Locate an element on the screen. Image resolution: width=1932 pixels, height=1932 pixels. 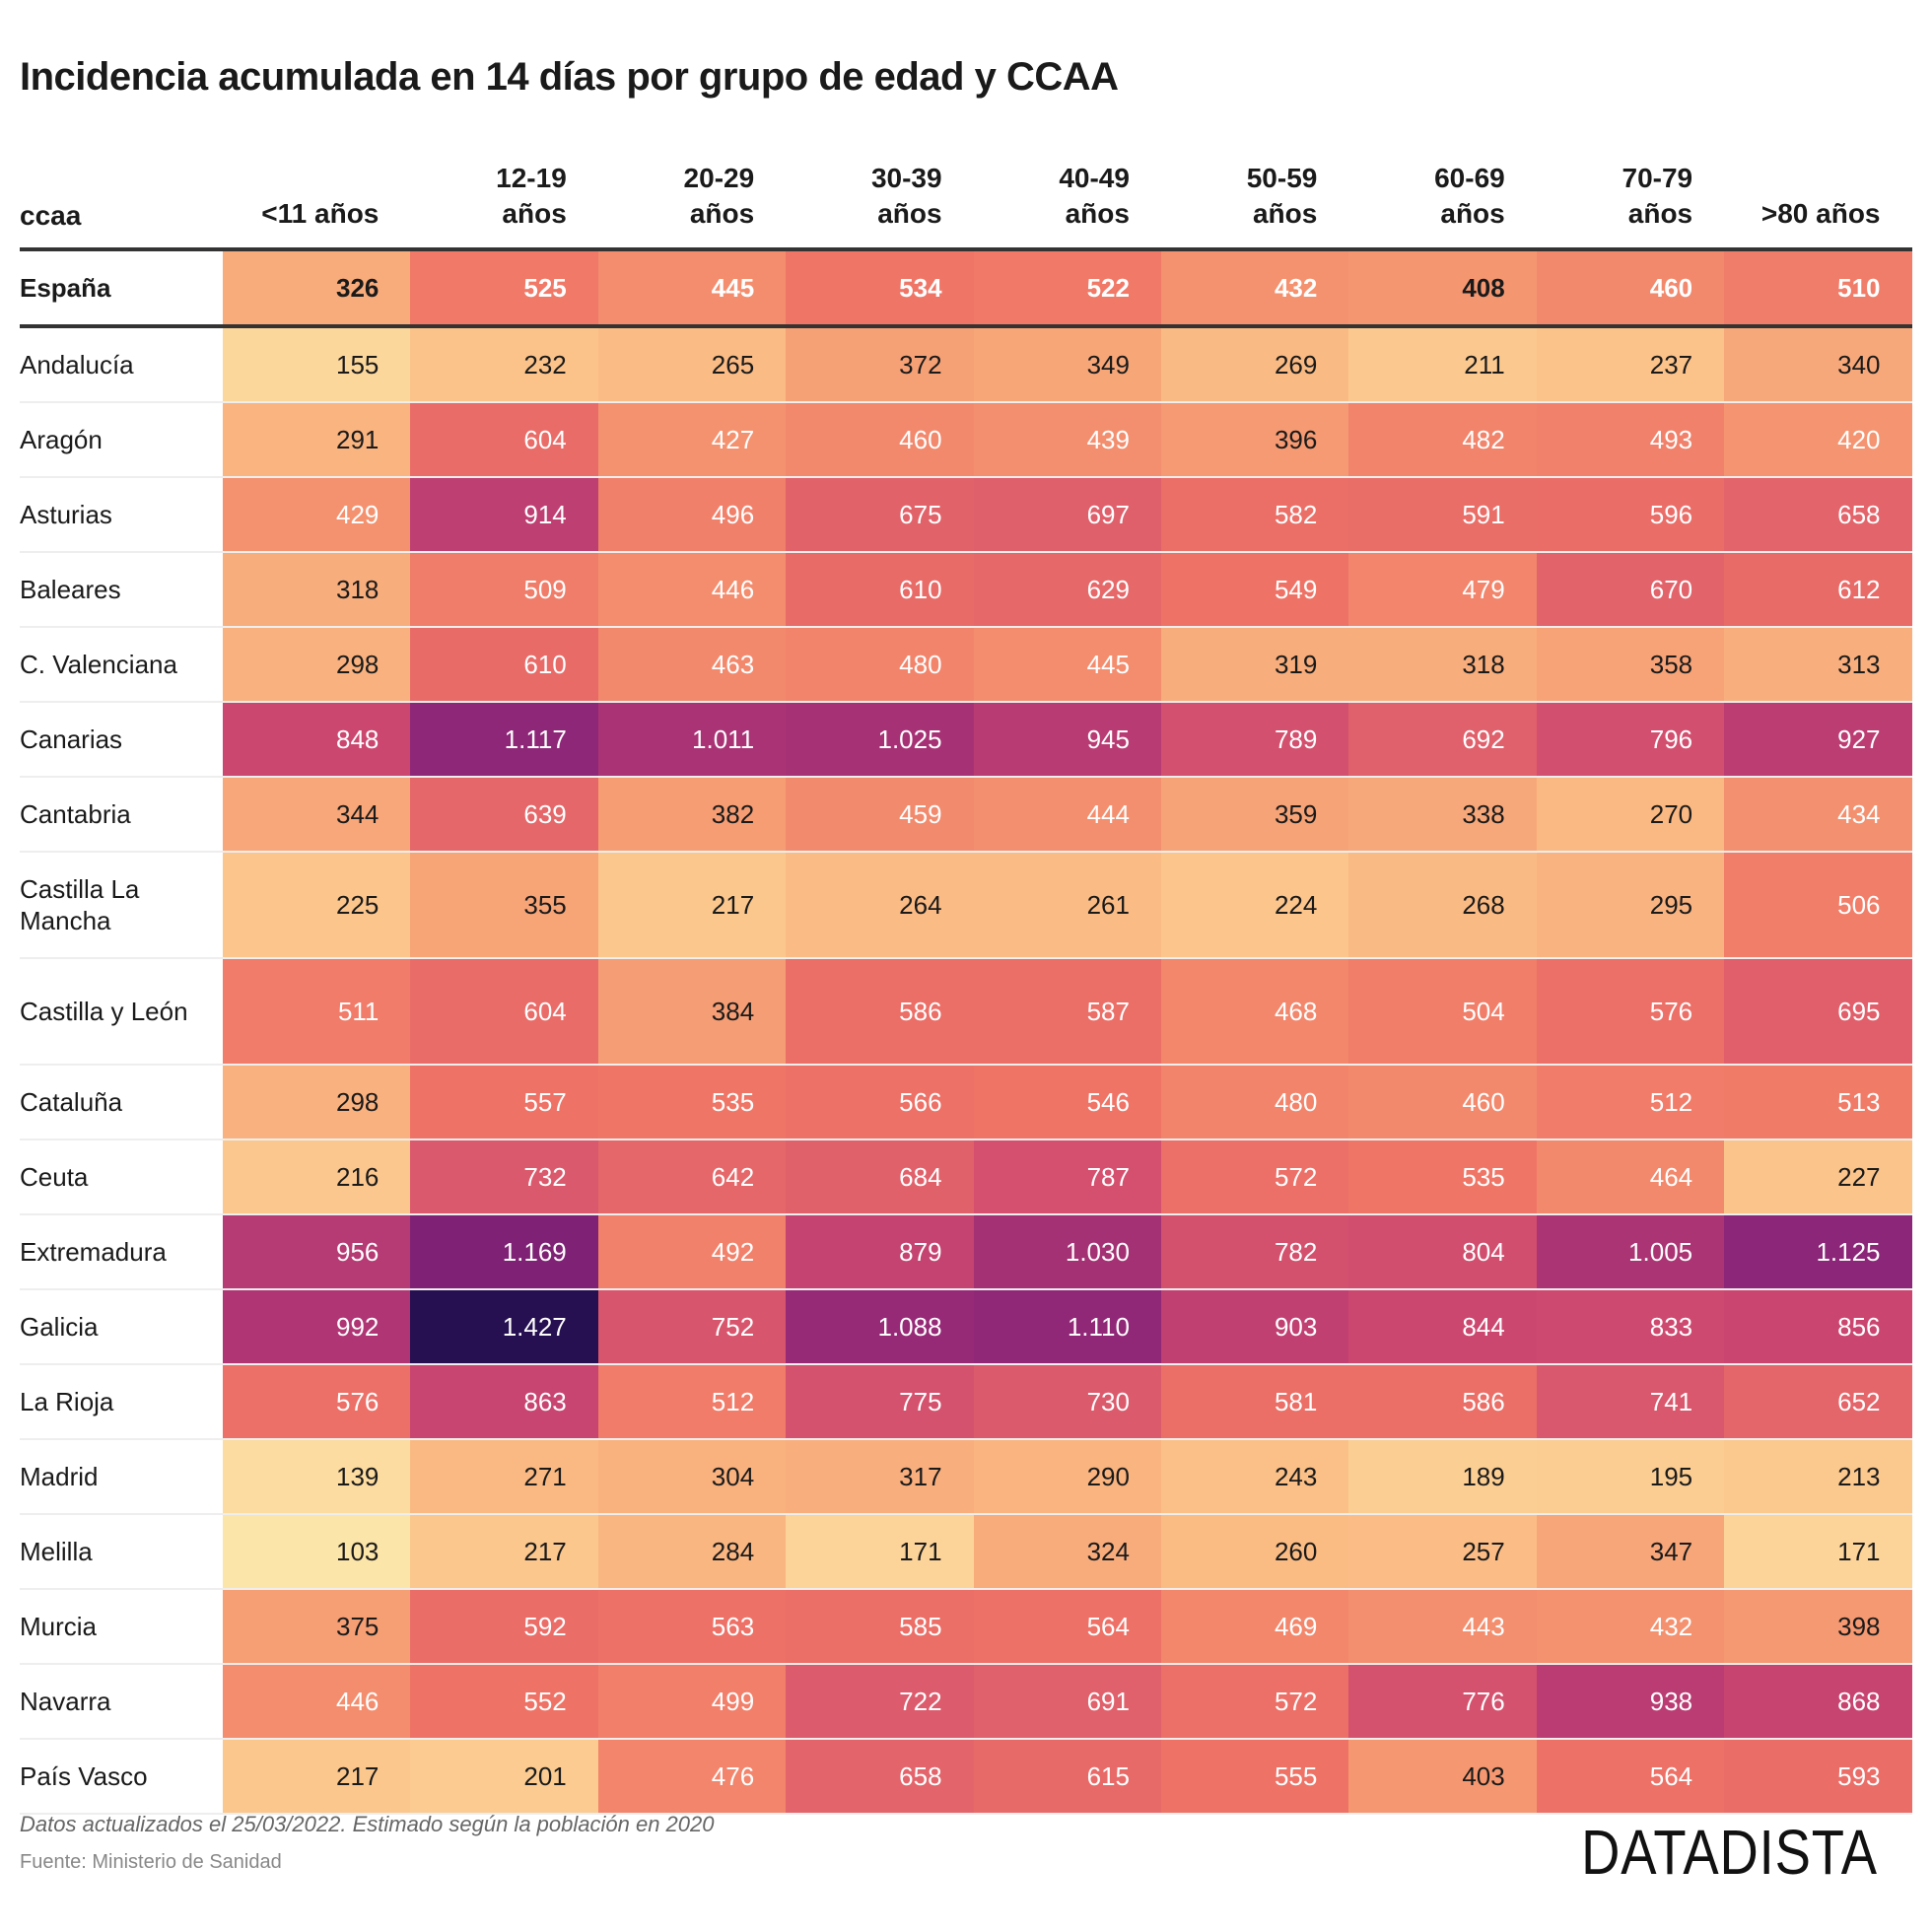
table-row: Galicia 992 1.427 752 1.088 1.110 903 844 833 856 is located at coordinates (966, 1328).